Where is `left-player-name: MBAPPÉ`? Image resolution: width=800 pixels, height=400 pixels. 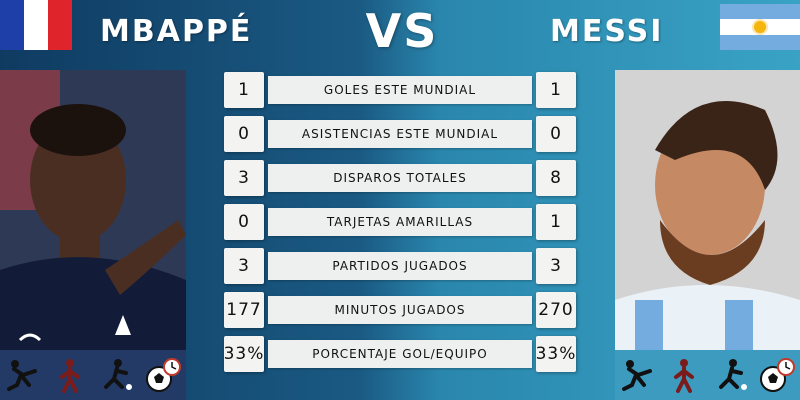
left-player-name: MBAPPÉ is located at coordinates (176, 31).